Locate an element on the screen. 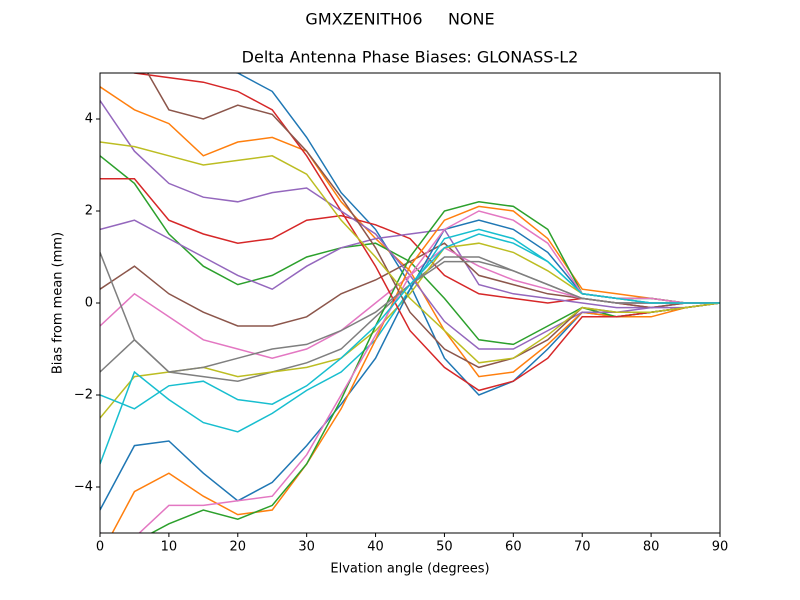 The width and height of the screenshot is (800, 600). suptitle: GMXZENITH06 NONE is located at coordinates (399, 19).